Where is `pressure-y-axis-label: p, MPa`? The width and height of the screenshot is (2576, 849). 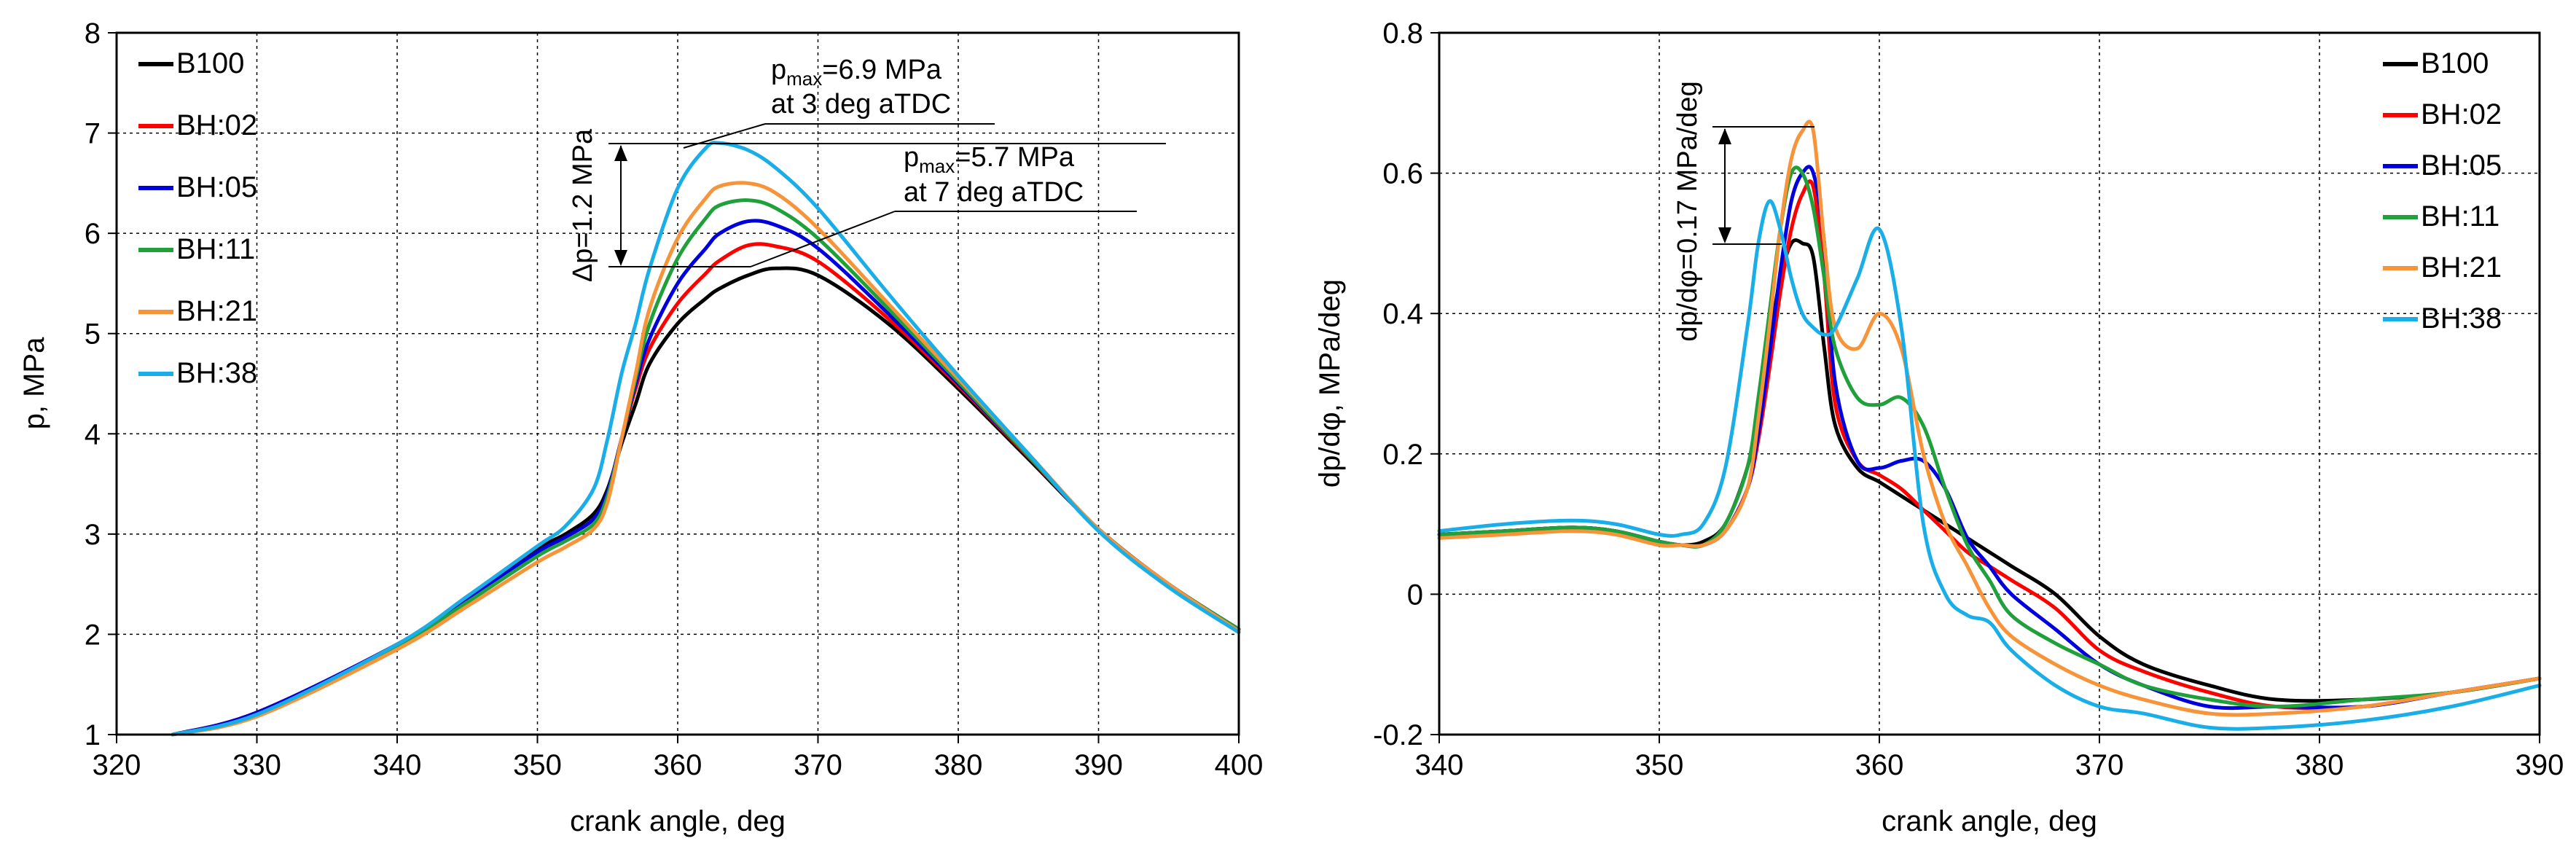 pressure-y-axis-label: p, MPa is located at coordinates (34, 383).